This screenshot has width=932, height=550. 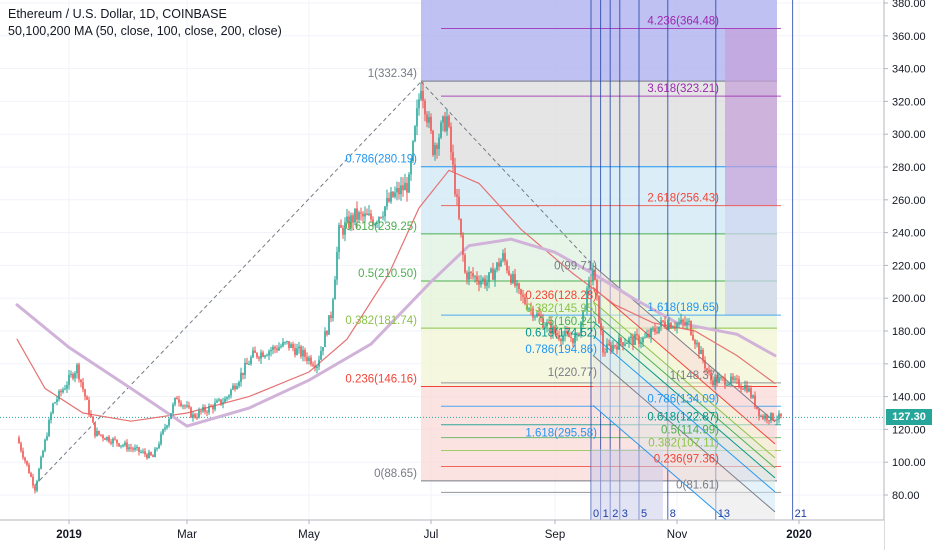 What do you see at coordinates (567, 322) in the screenshot?
I see `fib-channel-label: 0.5(160.24)` at bounding box center [567, 322].